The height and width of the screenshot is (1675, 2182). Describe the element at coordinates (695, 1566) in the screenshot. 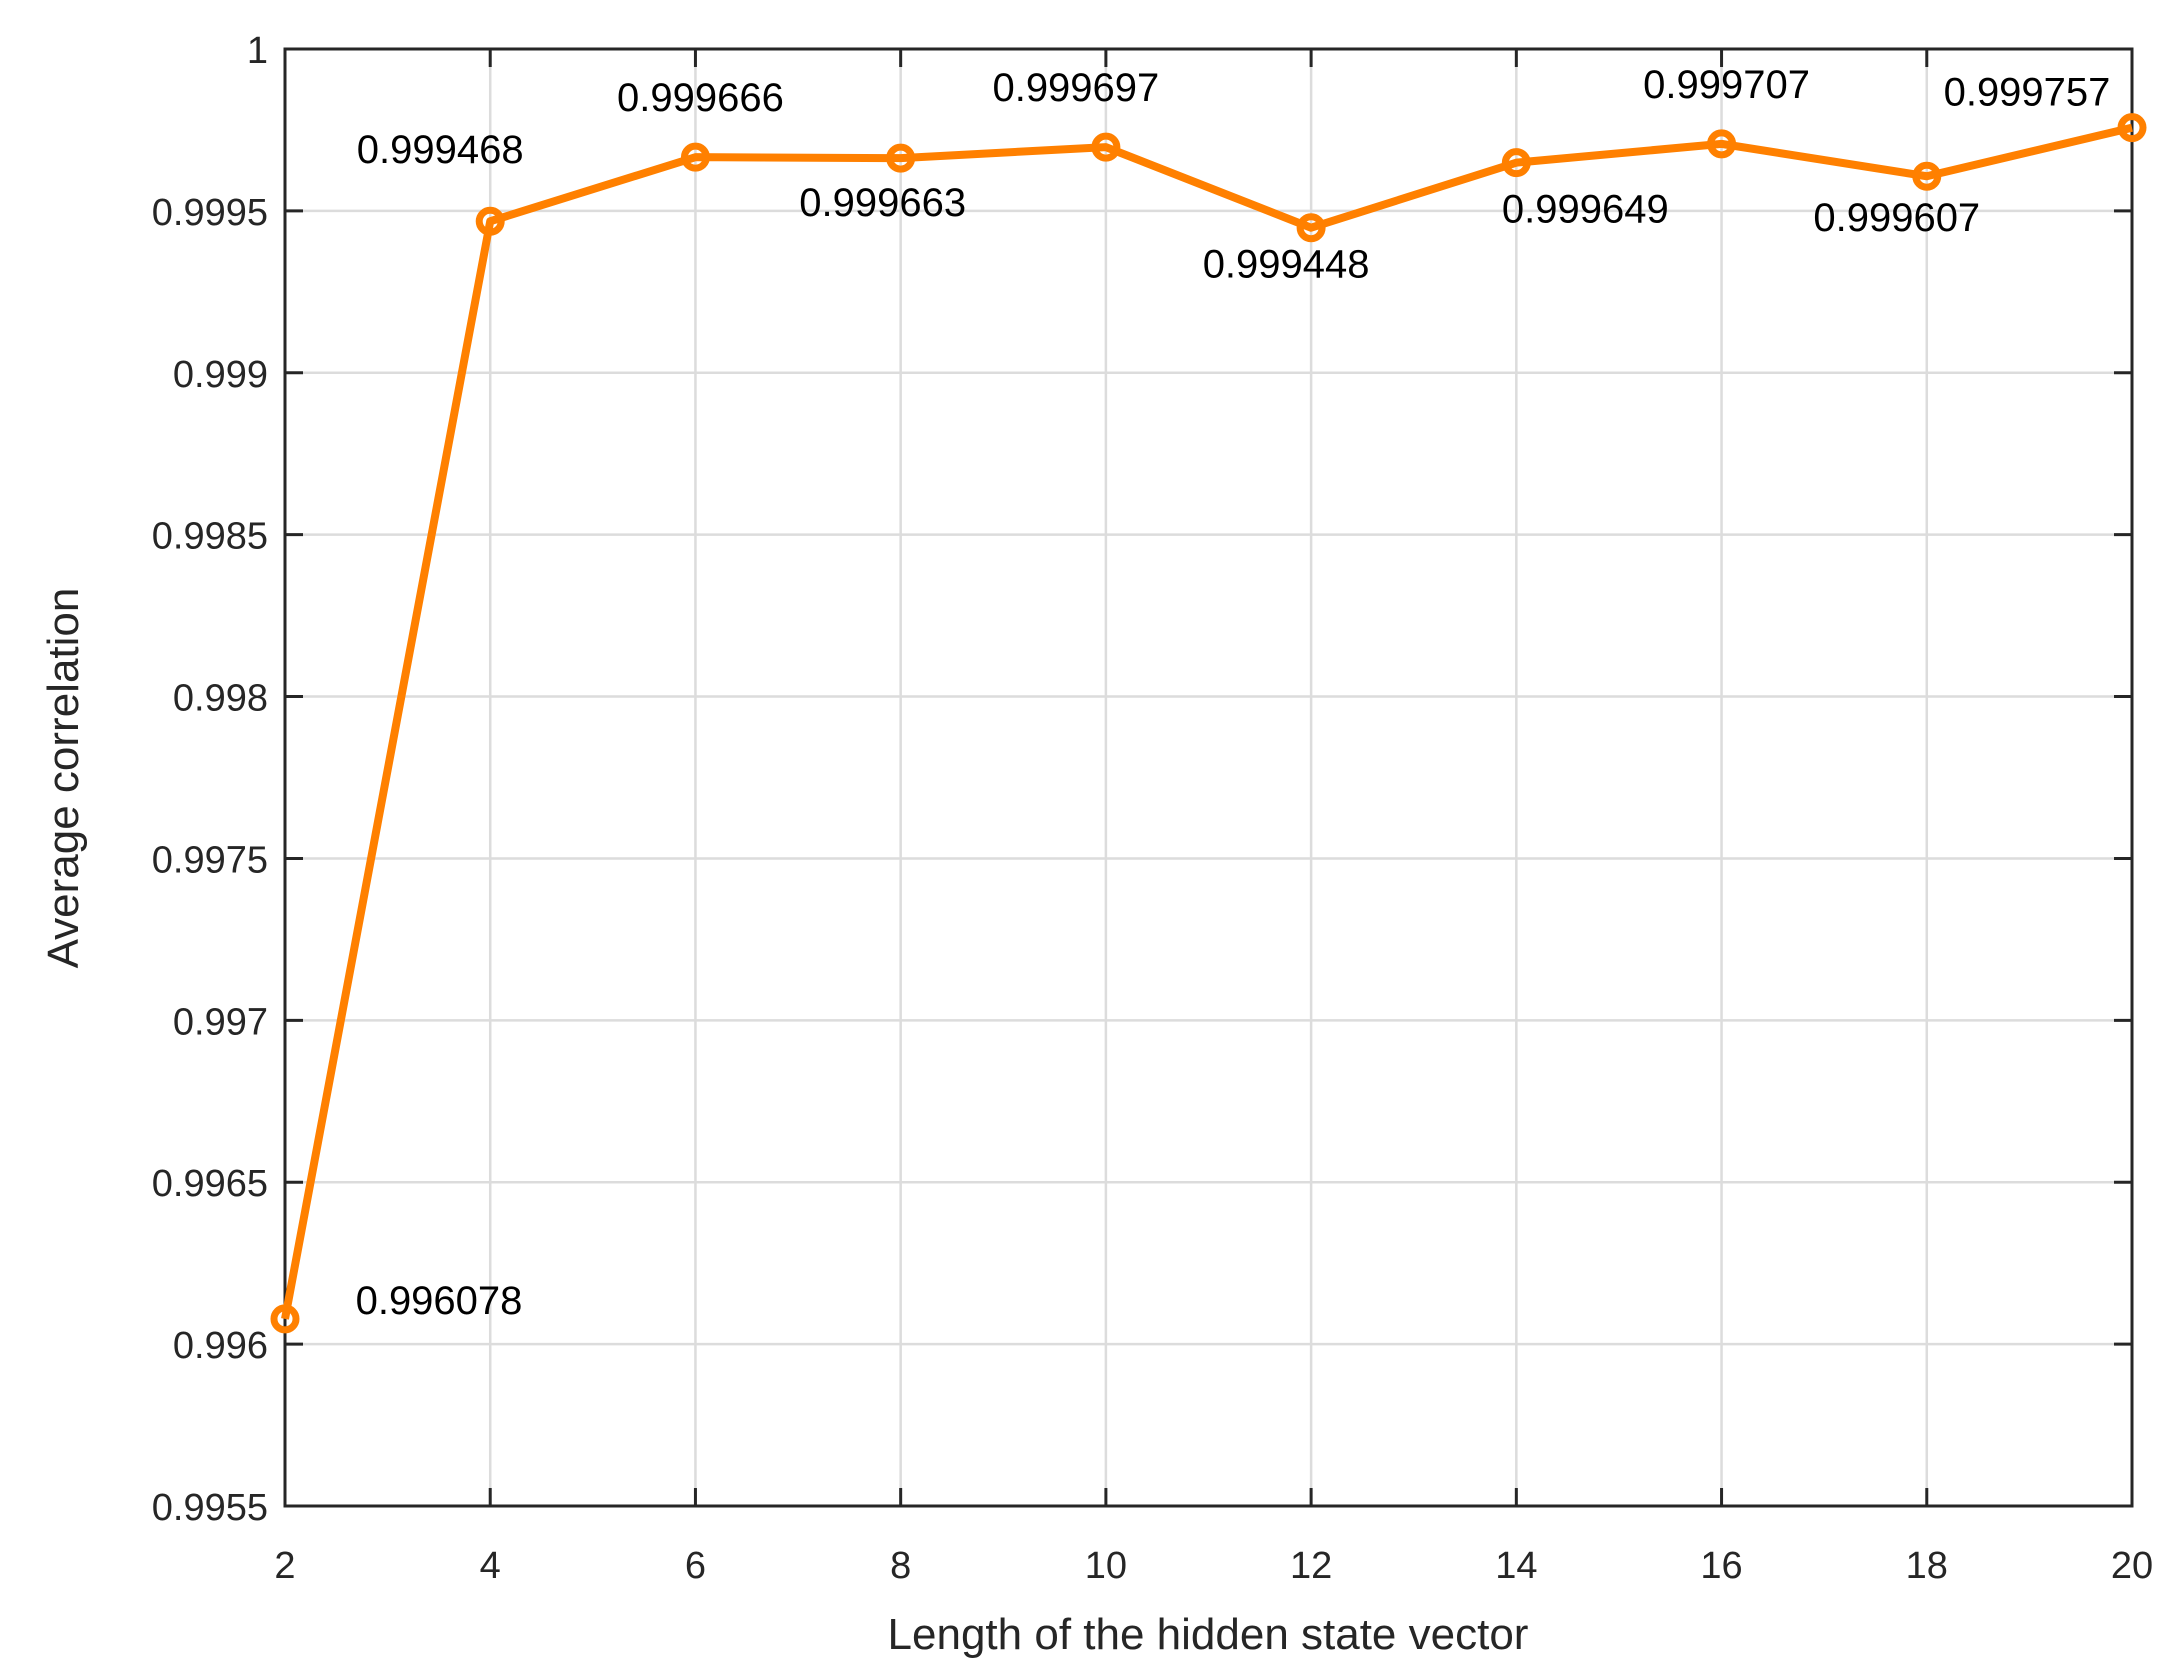

I see `x-tick-label: 6` at that location.